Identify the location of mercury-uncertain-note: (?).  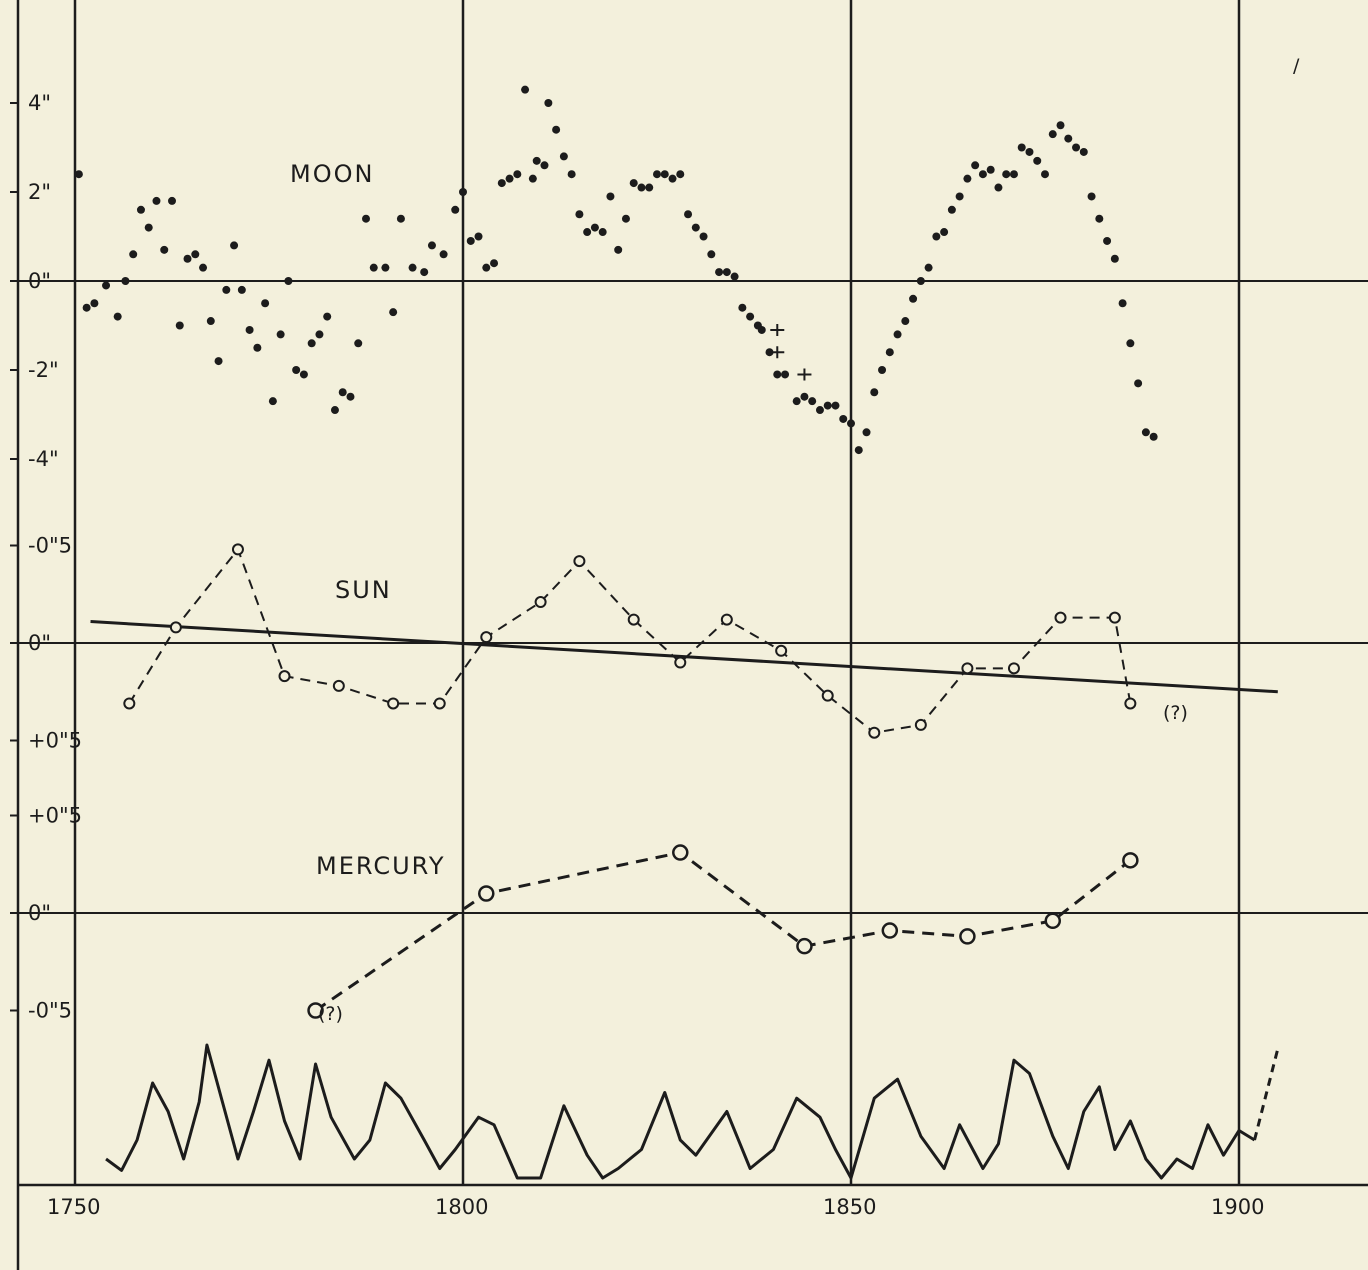
(330, 1014).